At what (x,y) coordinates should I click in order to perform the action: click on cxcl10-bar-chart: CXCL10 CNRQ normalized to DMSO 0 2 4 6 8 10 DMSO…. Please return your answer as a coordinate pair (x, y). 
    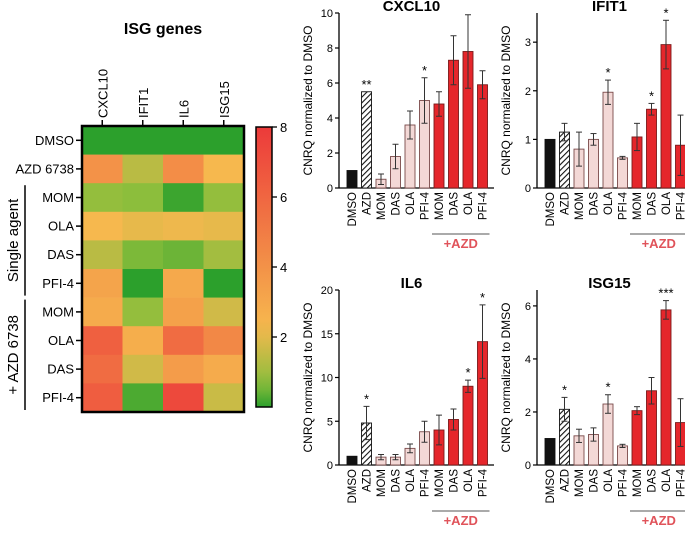
    Looking at the image, I should click on (397, 125).